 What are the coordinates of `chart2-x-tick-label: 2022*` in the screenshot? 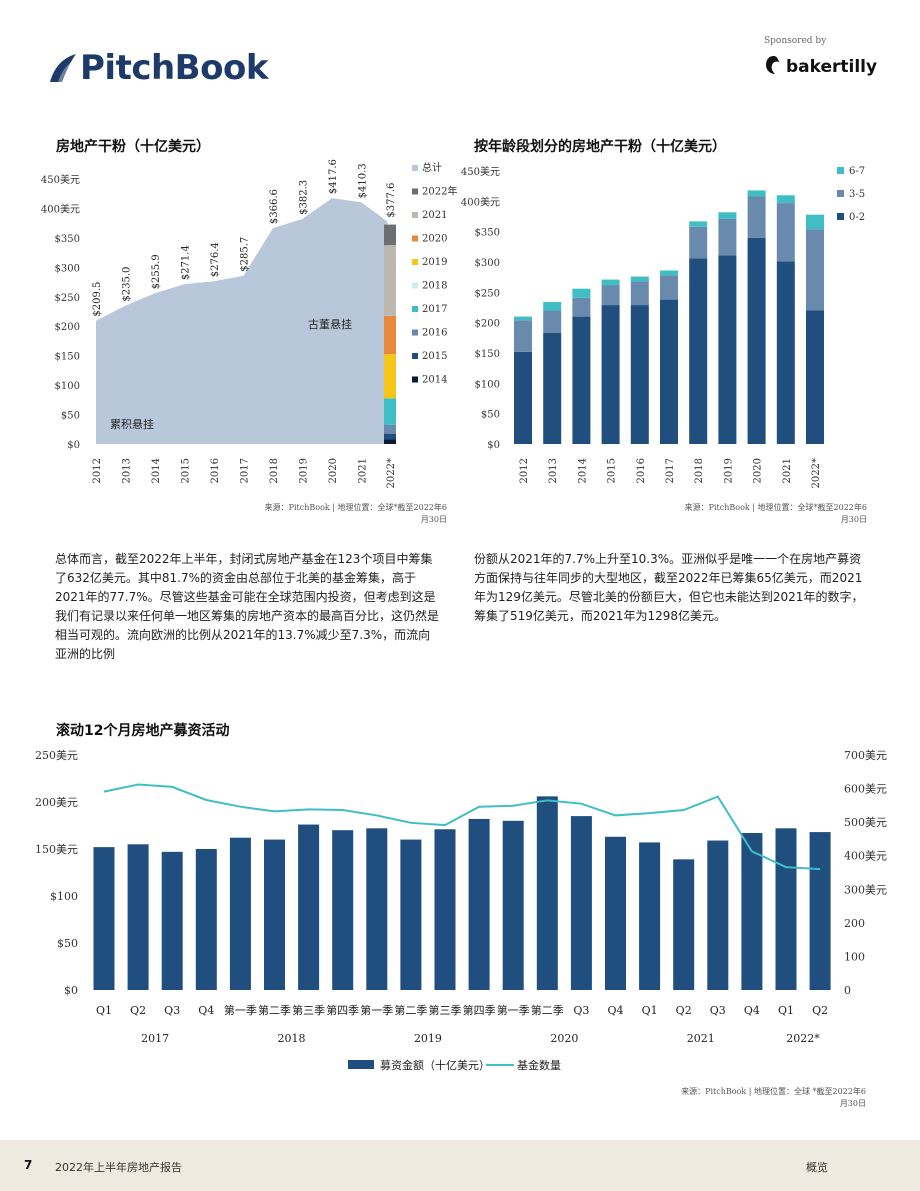 It's located at (816, 473).